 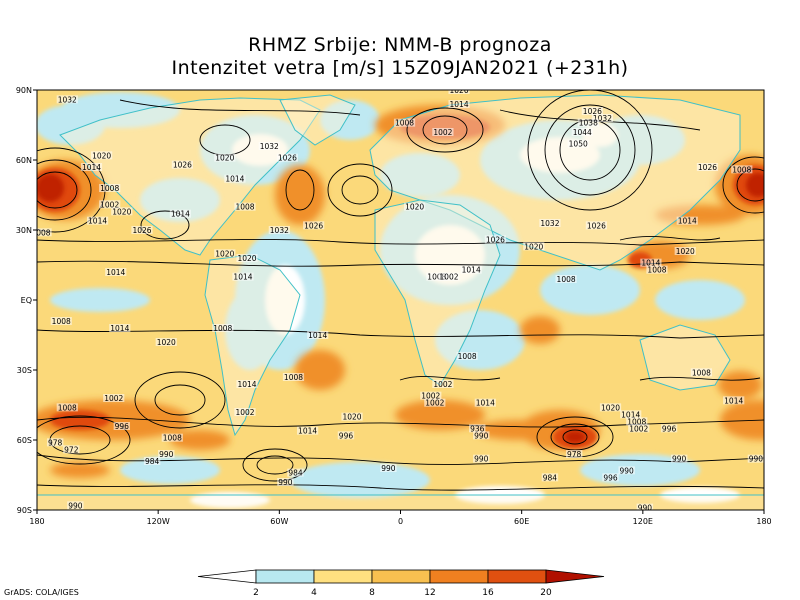 What do you see at coordinates (429, 593) in the screenshot?
I see `colorbar-tick-label: 12` at bounding box center [429, 593].